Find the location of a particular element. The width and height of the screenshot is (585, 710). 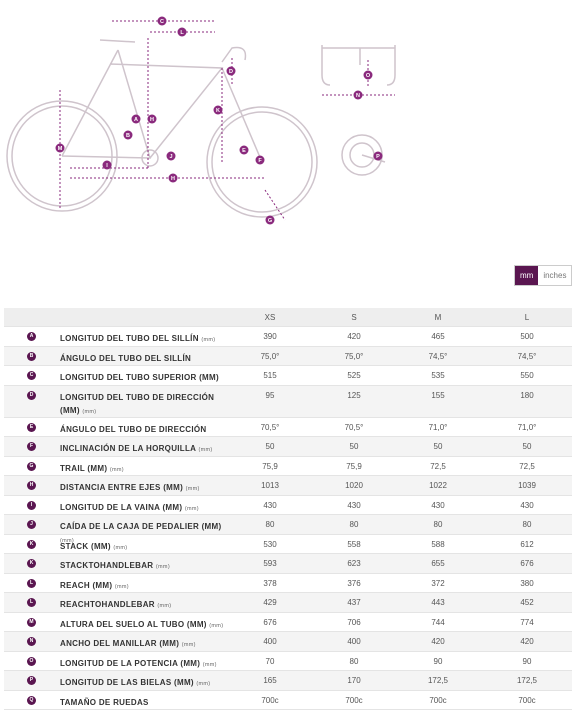

cell-value: 165 is located at coordinates (270, 680).